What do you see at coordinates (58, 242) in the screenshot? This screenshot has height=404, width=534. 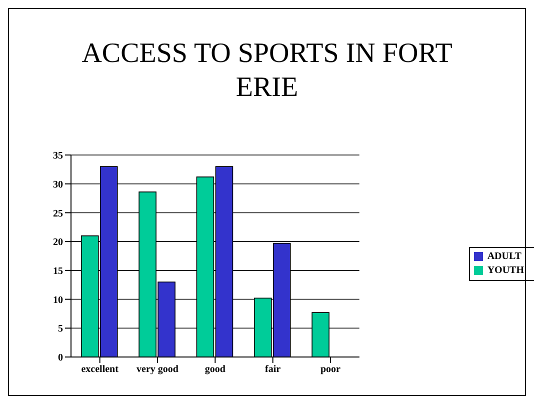 I see `y-tick-label: 20` at bounding box center [58, 242].